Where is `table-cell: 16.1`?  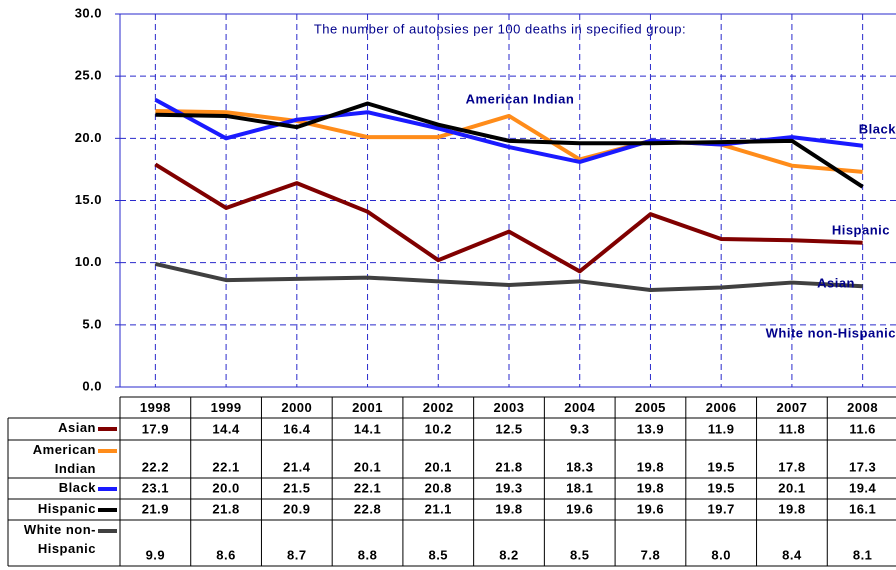 table-cell: 16.1 is located at coordinates (862, 508).